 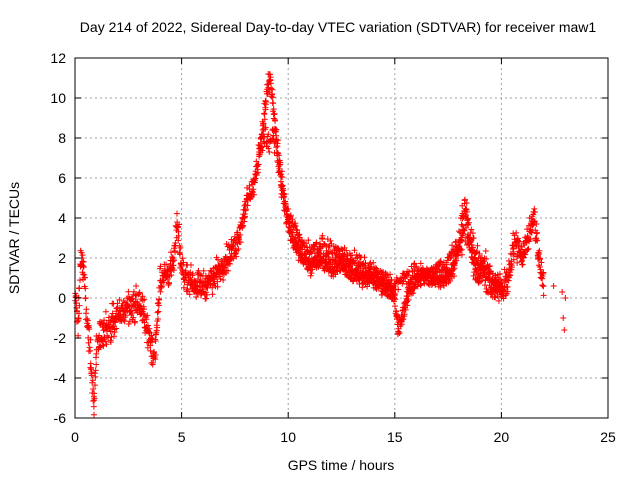 What do you see at coordinates (60, 418) in the screenshot?
I see `y-tick-label: -6` at bounding box center [60, 418].